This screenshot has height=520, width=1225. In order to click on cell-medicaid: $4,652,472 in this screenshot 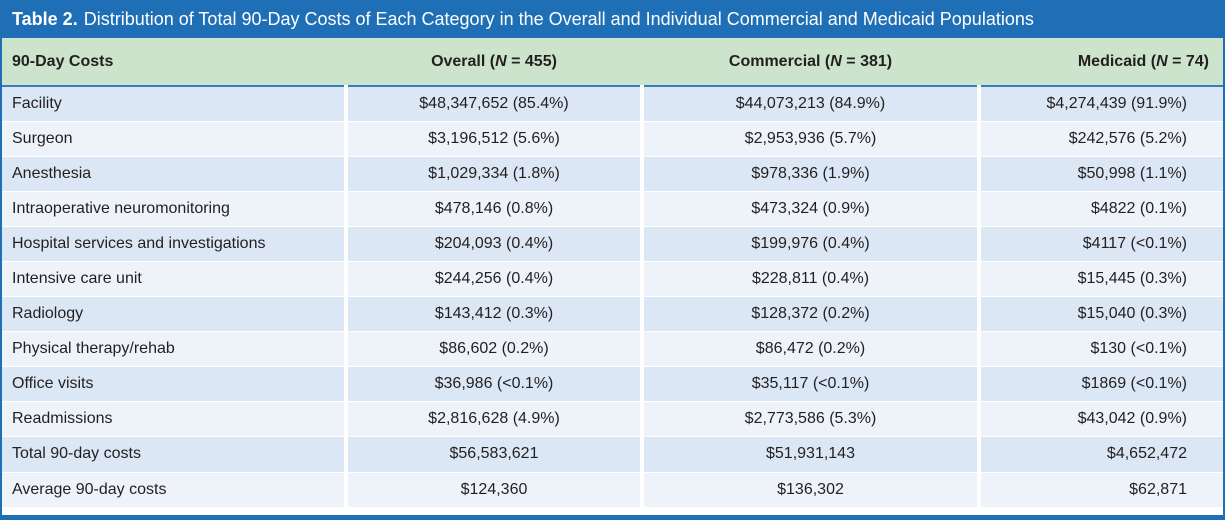, I will do `click(1100, 454)`.